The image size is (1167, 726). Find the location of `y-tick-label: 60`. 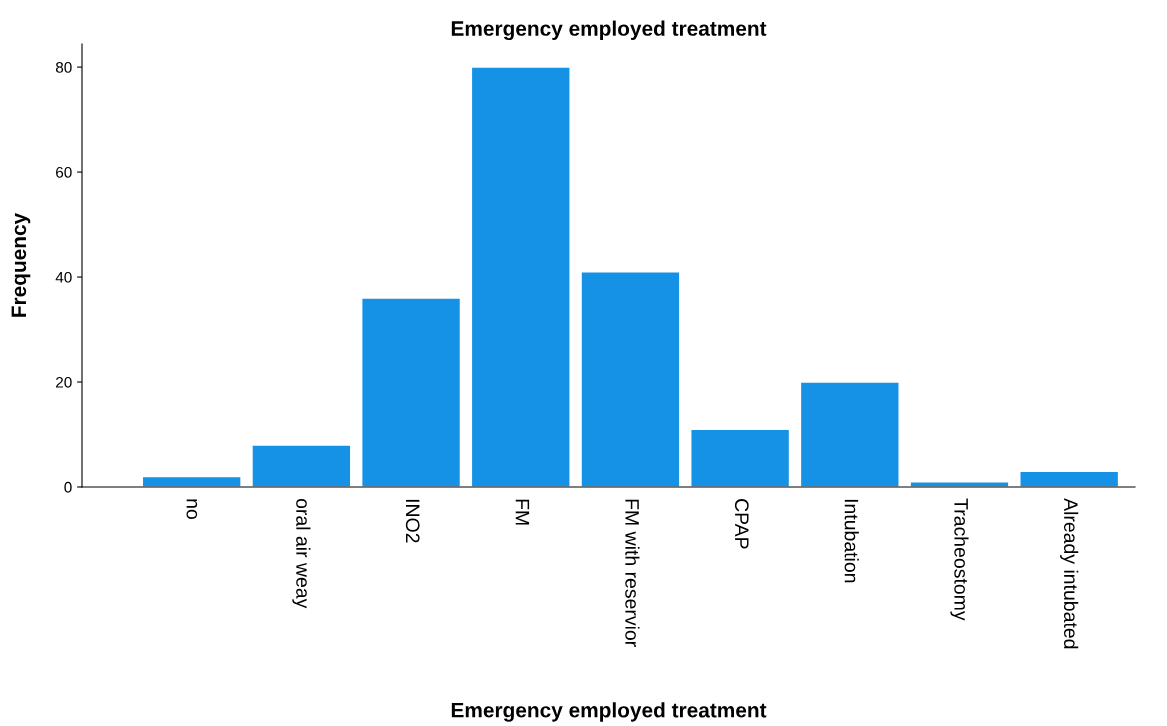

y-tick-label: 60 is located at coordinates (64, 172).